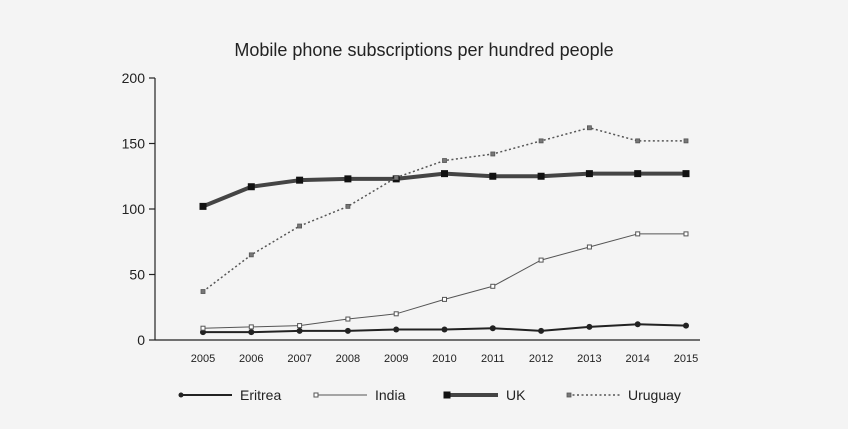 The height and width of the screenshot is (429, 848). What do you see at coordinates (251, 359) in the screenshot?
I see `x-tick-label: 2006` at bounding box center [251, 359].